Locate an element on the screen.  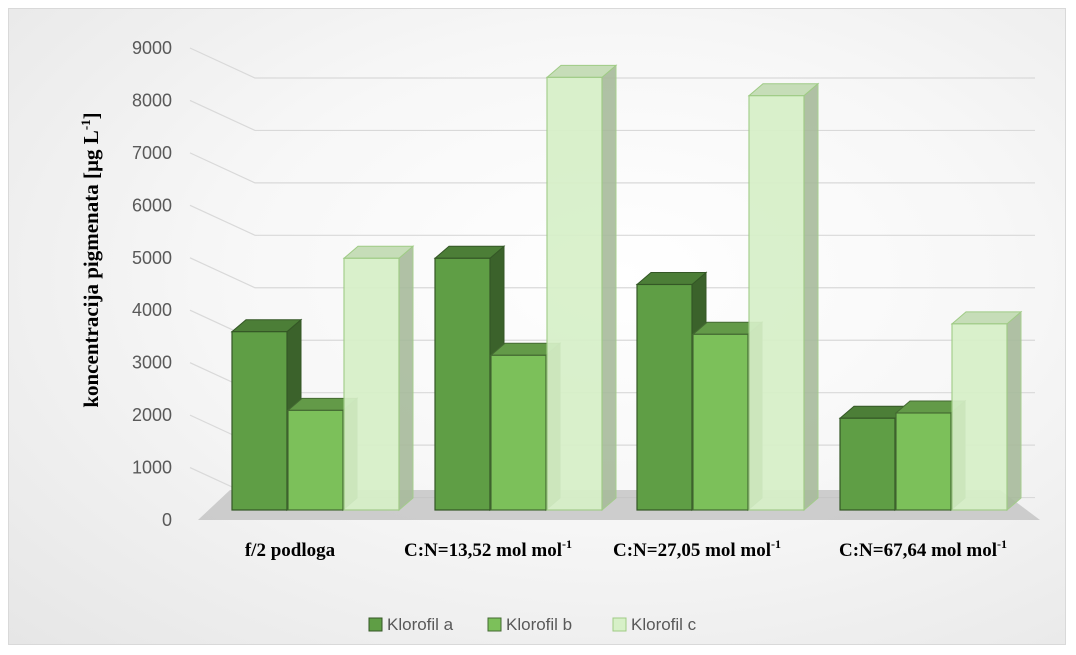
legend-item: Klorofil a is located at coordinates (411, 624).